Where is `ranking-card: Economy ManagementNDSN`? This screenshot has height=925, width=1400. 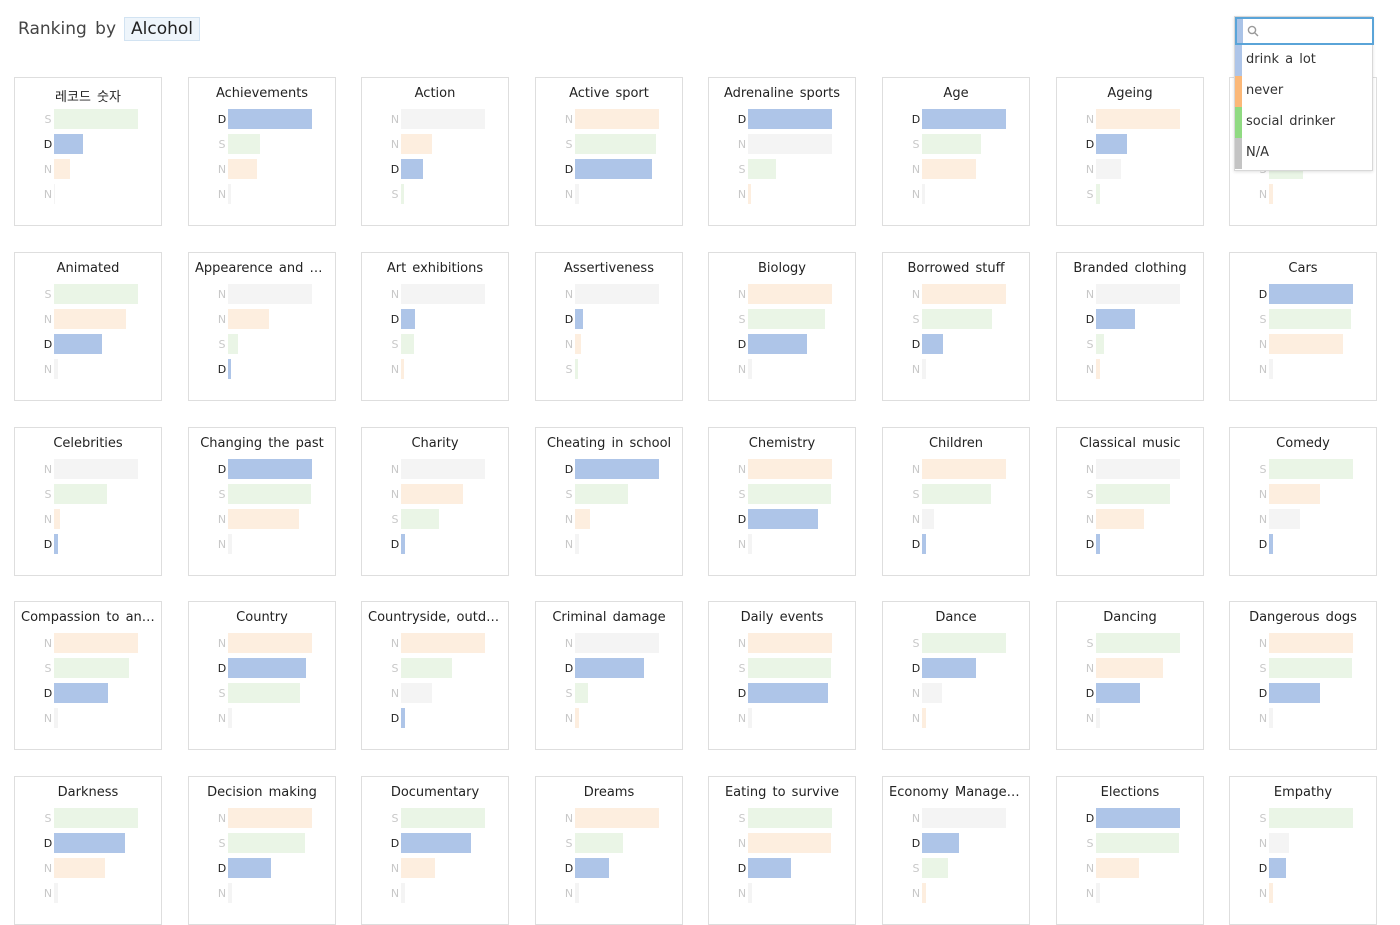 ranking-card: Economy ManagementNDSN is located at coordinates (956, 850).